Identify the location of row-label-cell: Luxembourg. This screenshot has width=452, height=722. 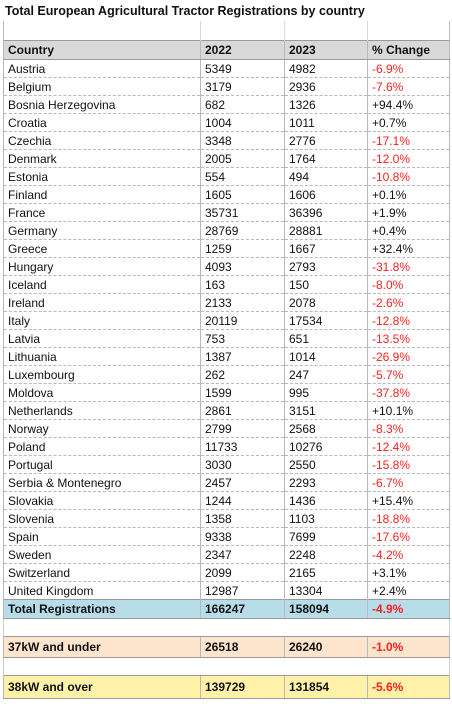
(102, 374).